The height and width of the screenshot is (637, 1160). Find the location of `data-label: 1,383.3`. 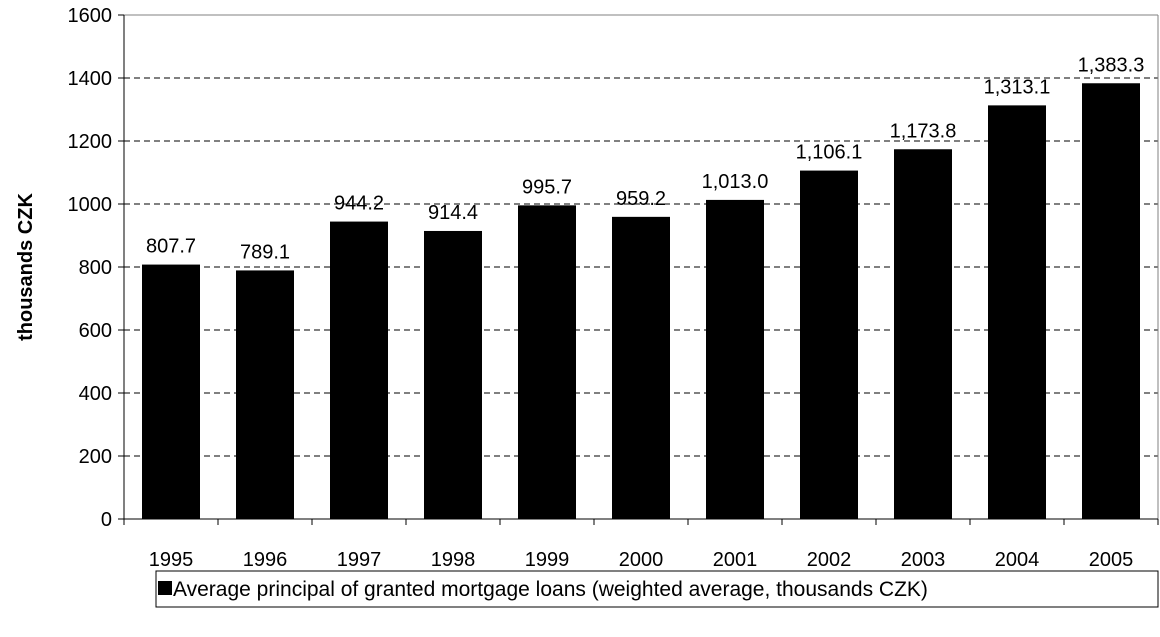

data-label: 1,383.3 is located at coordinates (1111, 65).